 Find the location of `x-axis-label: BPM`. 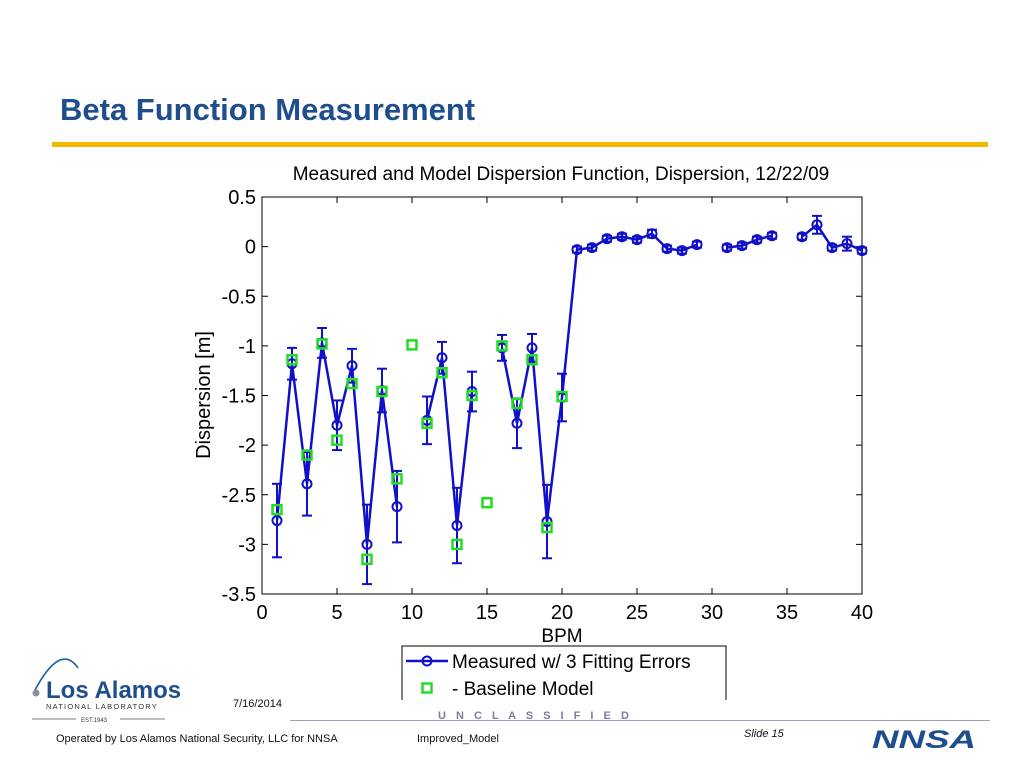

x-axis-label: BPM is located at coordinates (561, 636).